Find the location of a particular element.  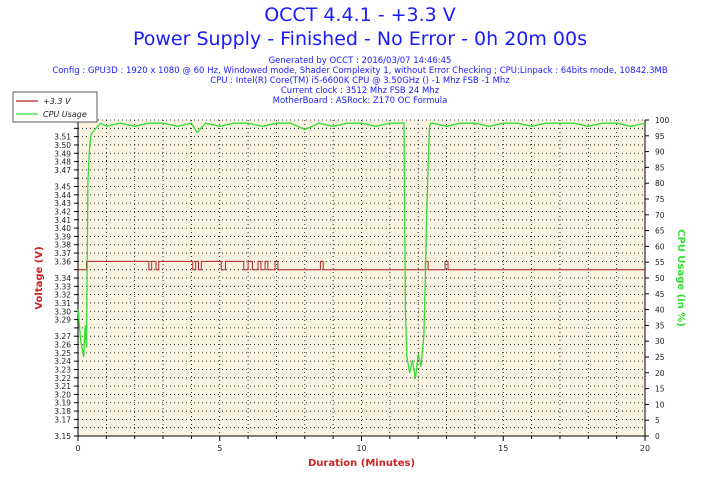

x-tick-label: 5 is located at coordinates (219, 448).